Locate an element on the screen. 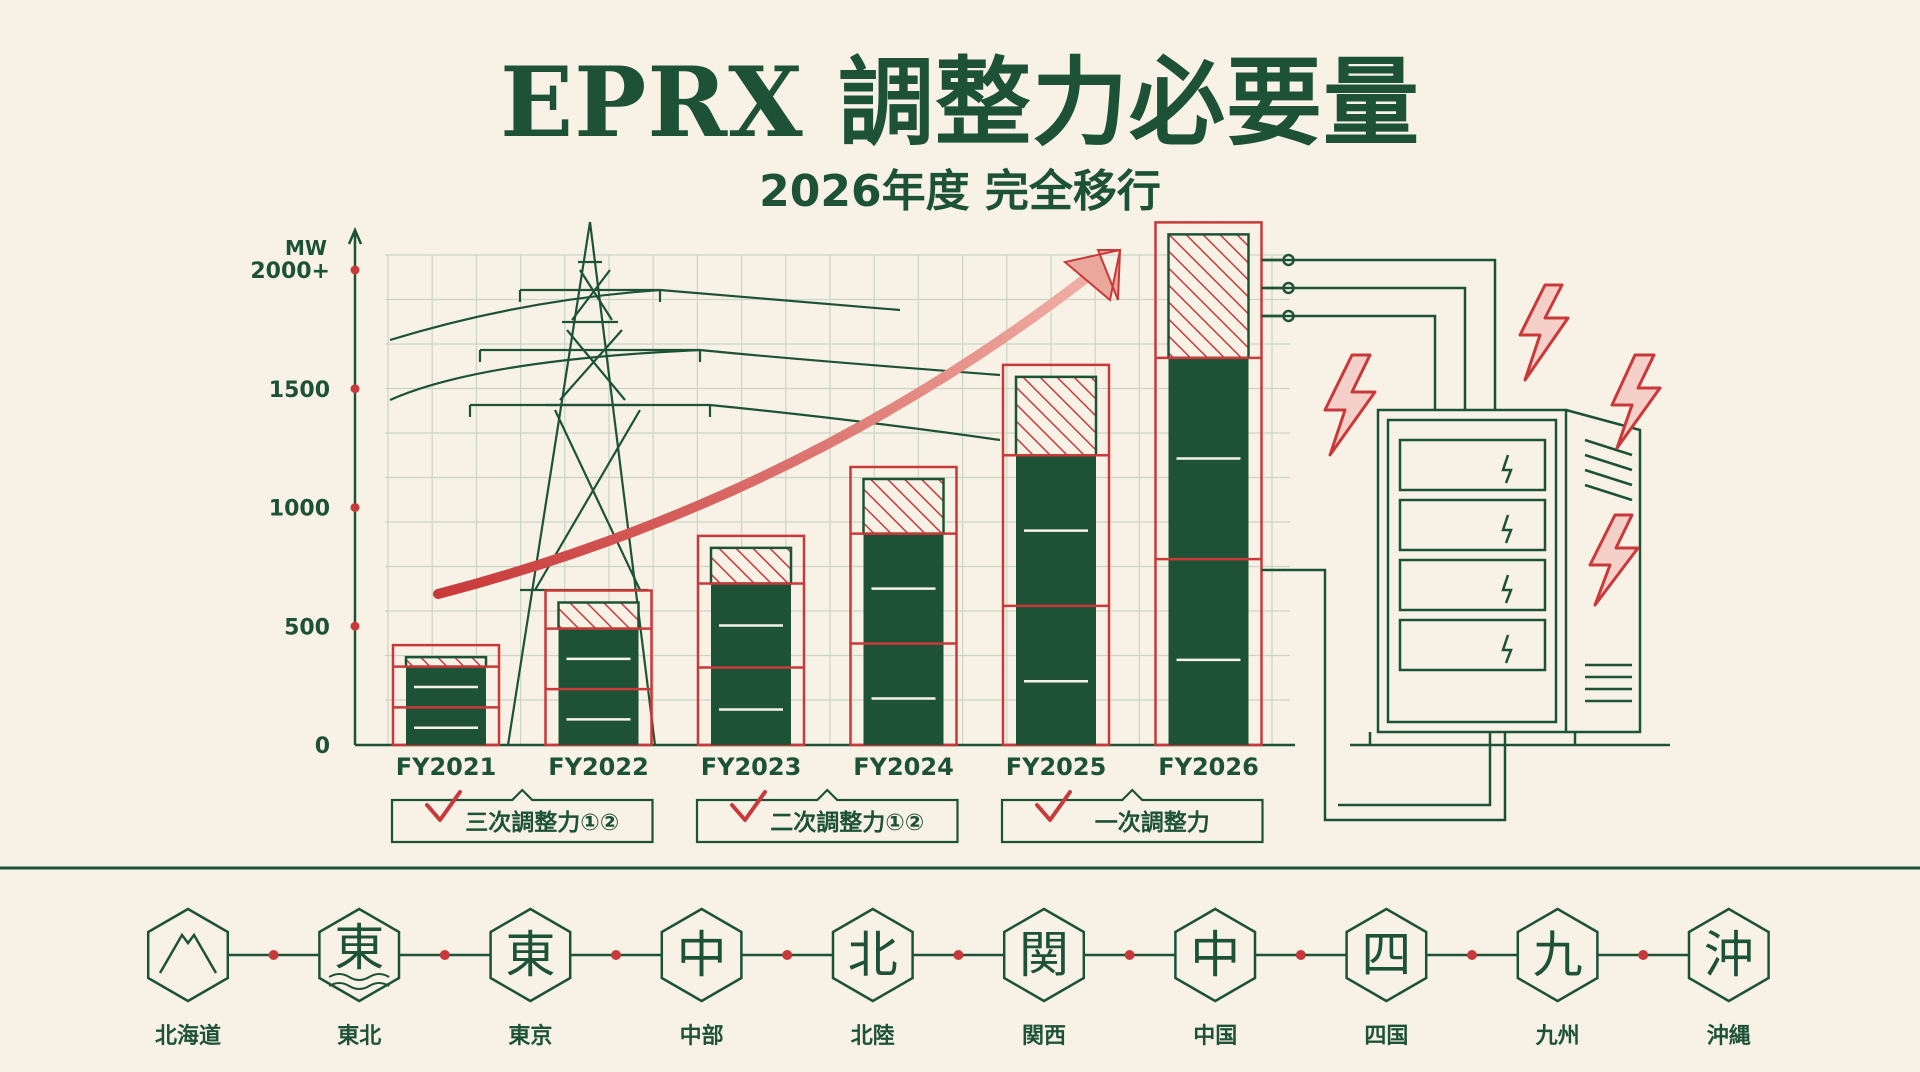  x-tick-label: FY2024 is located at coordinates (903, 767).